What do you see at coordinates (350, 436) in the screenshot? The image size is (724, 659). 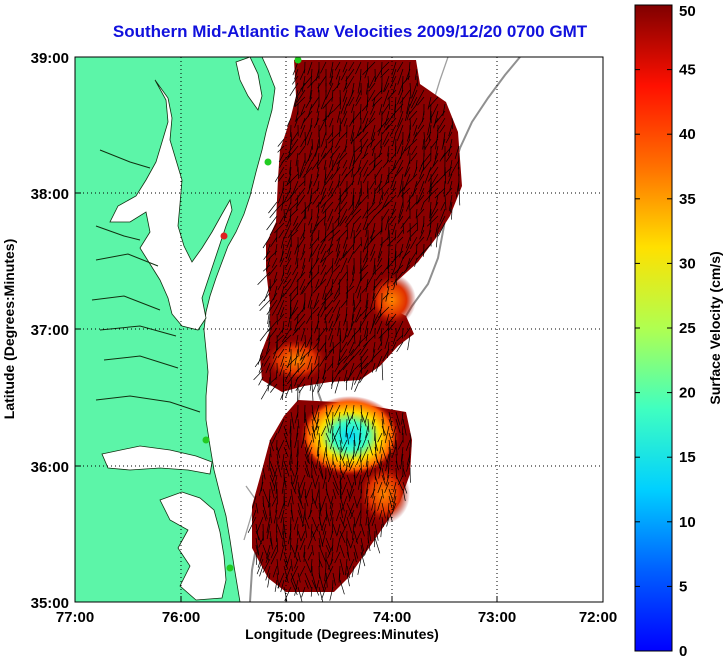 I see `slow-current-zone` at bounding box center [350, 436].